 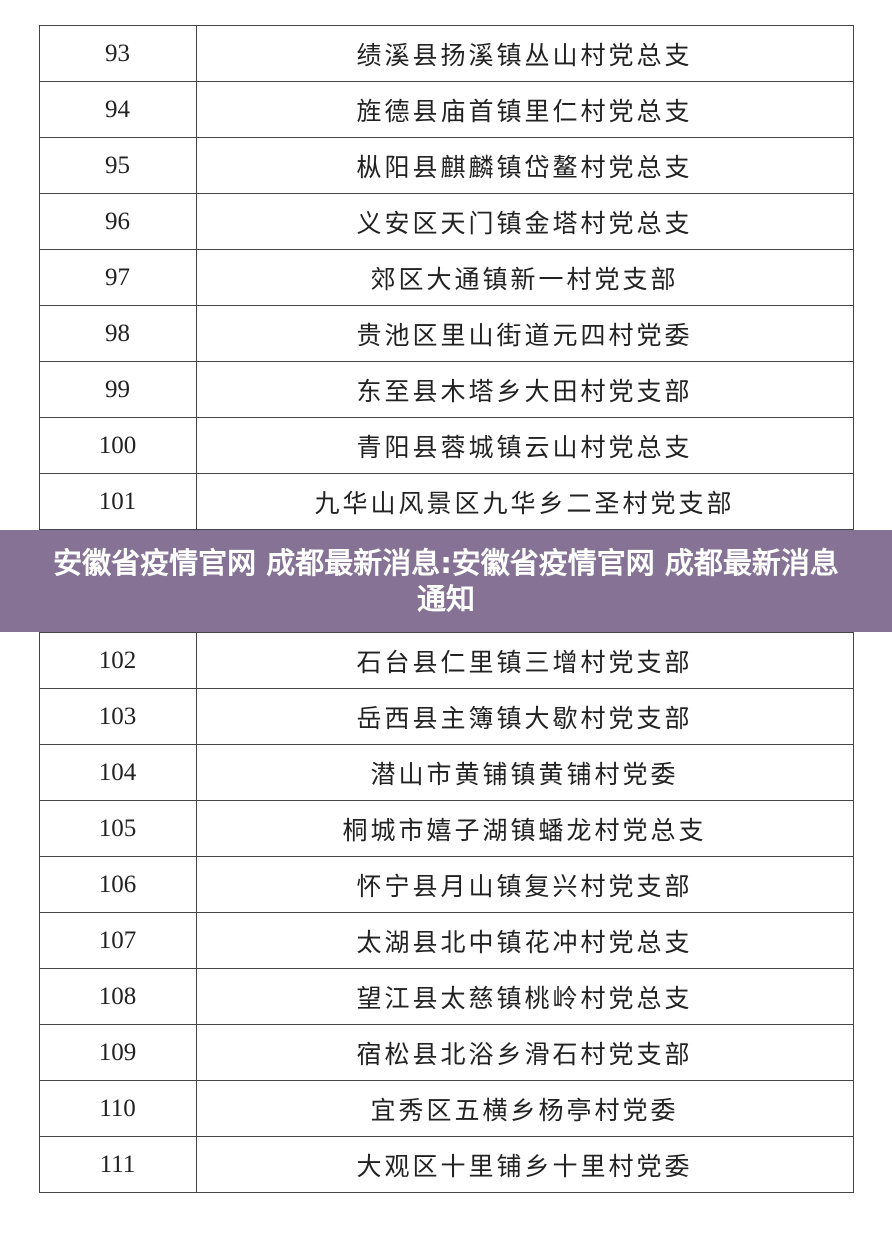 I want to click on banner-title: 安徽省疫情官网 成都最新消息:安徽省疫情官网 成都最新消息通知, so click(x=446, y=581).